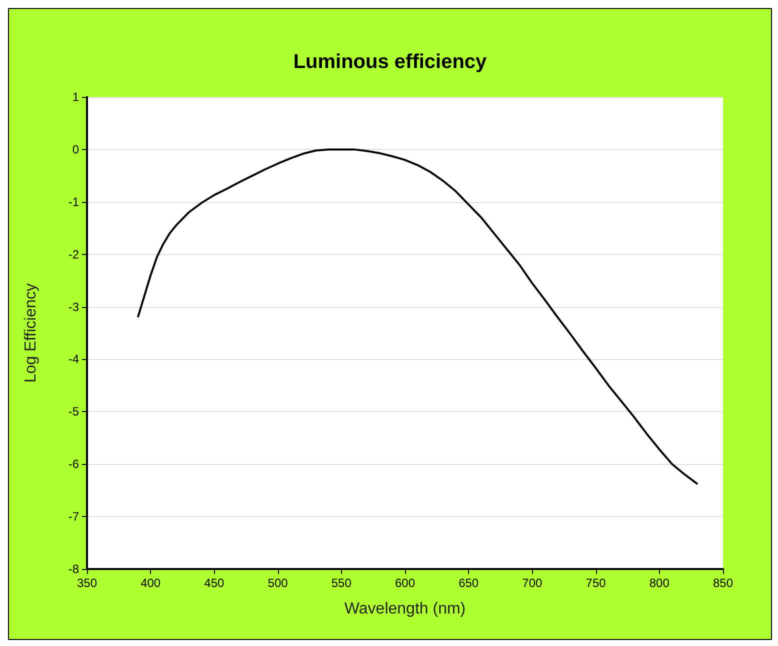 Image resolution: width=778 pixels, height=646 pixels. I want to click on y-tick-label: -5, so click(74, 411).